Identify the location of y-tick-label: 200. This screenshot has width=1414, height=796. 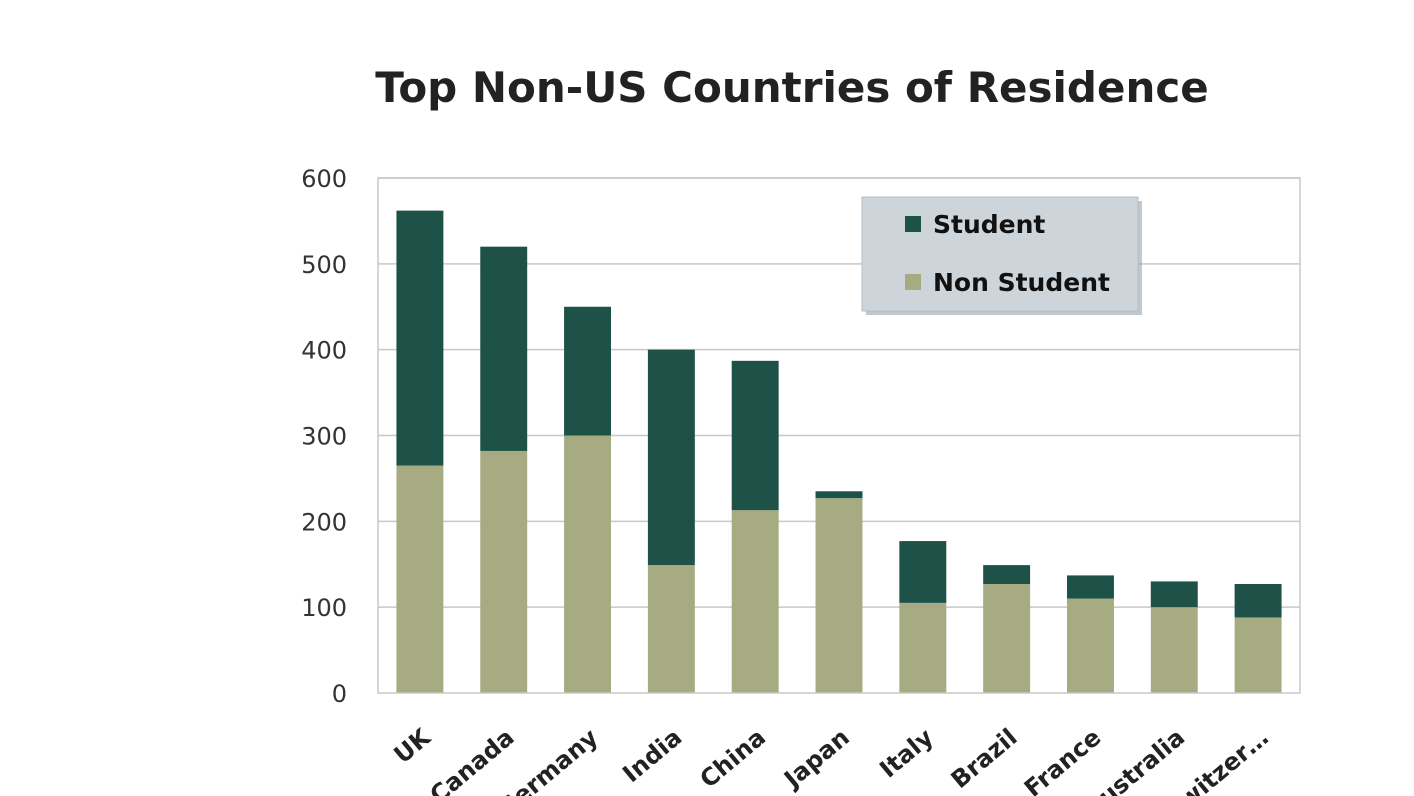
(324, 522).